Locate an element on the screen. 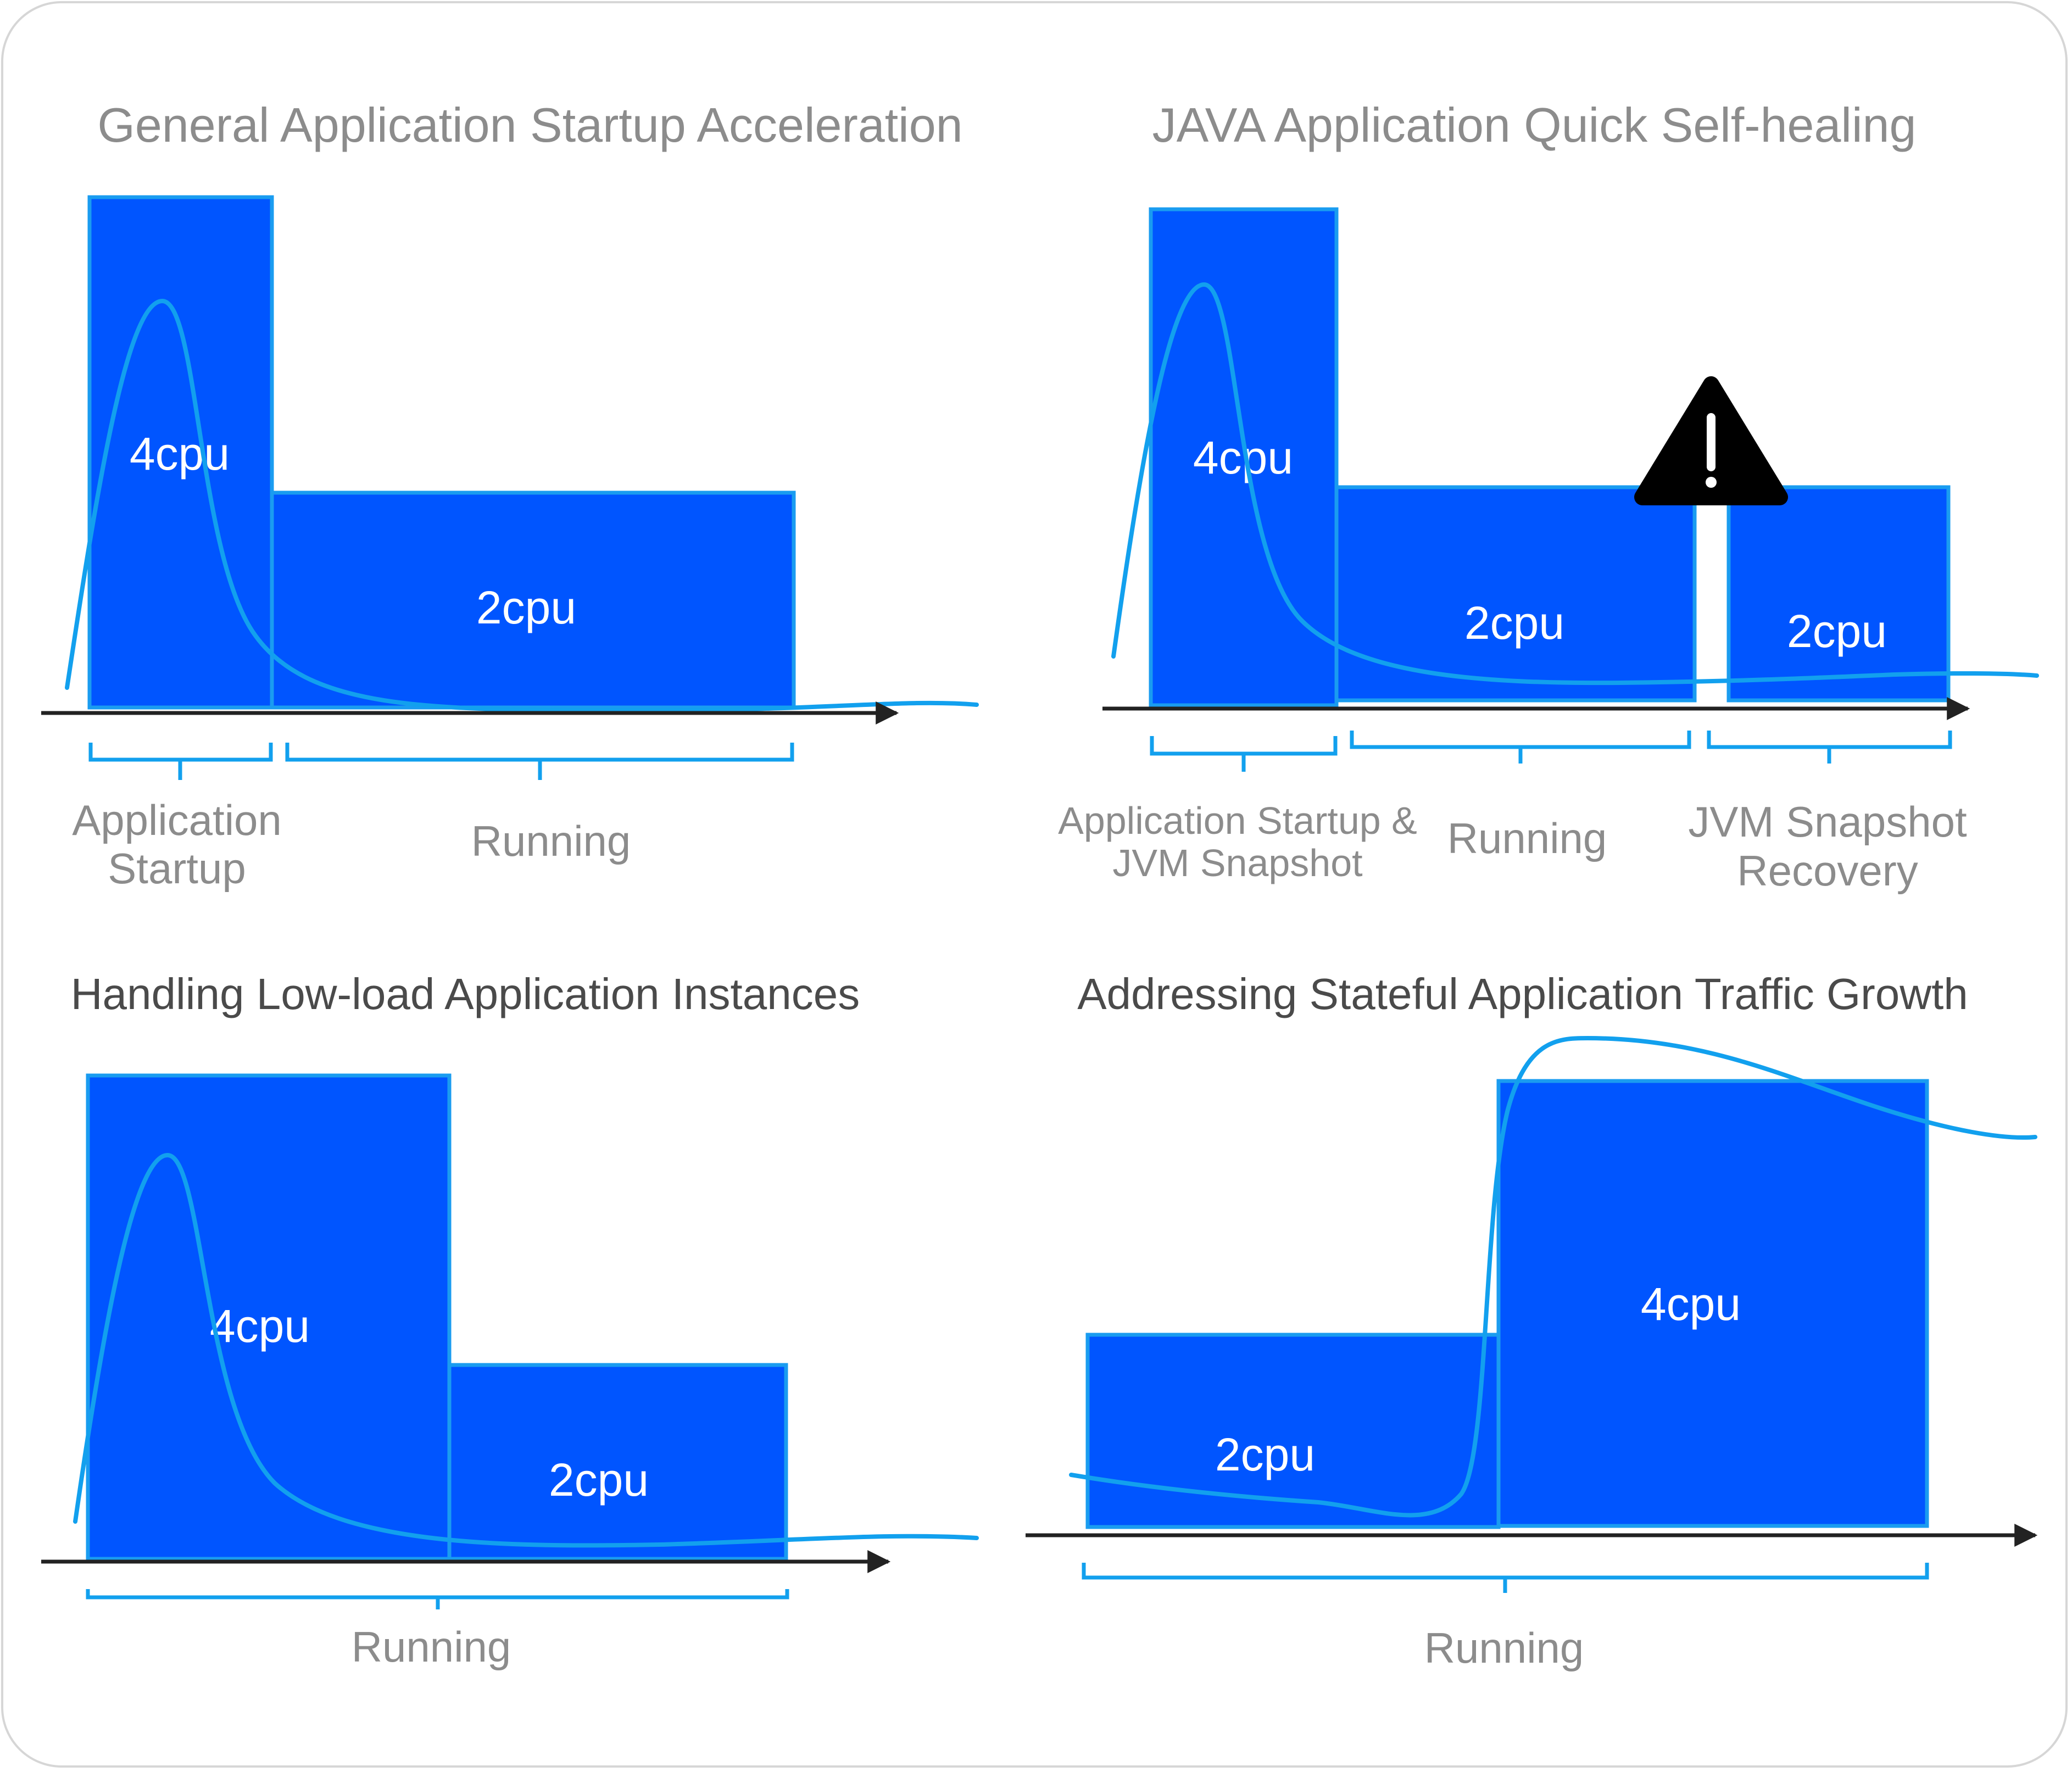 This screenshot has height=1772, width=2072. bracket-startup-snapshot is located at coordinates (1244, 754).